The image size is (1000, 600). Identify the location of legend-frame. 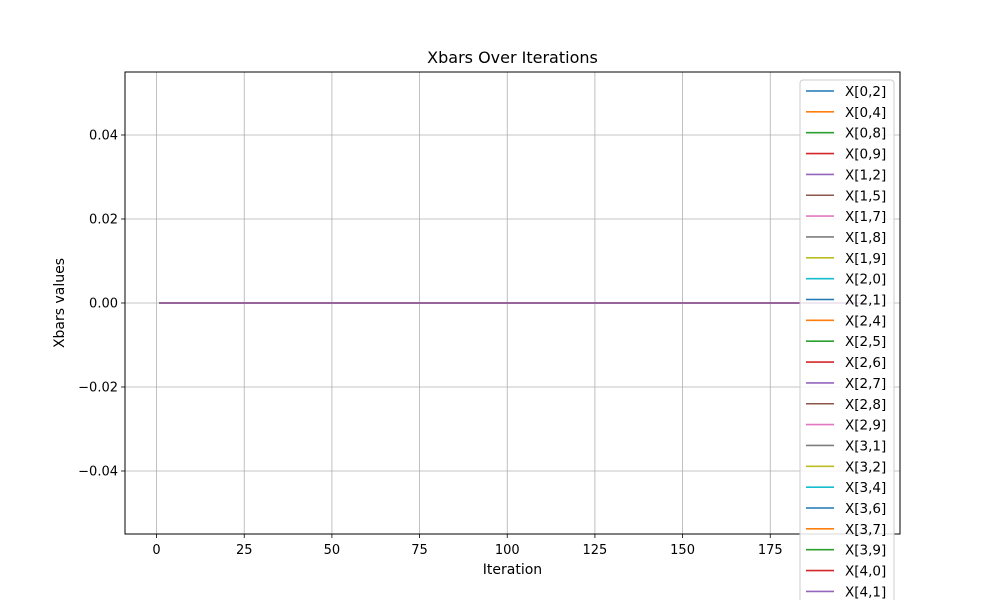
(847, 339).